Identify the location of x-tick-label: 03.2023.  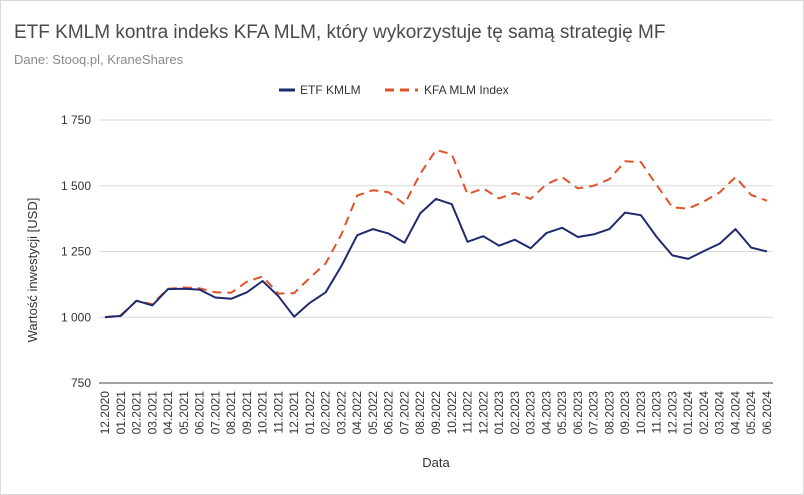
(531, 413).